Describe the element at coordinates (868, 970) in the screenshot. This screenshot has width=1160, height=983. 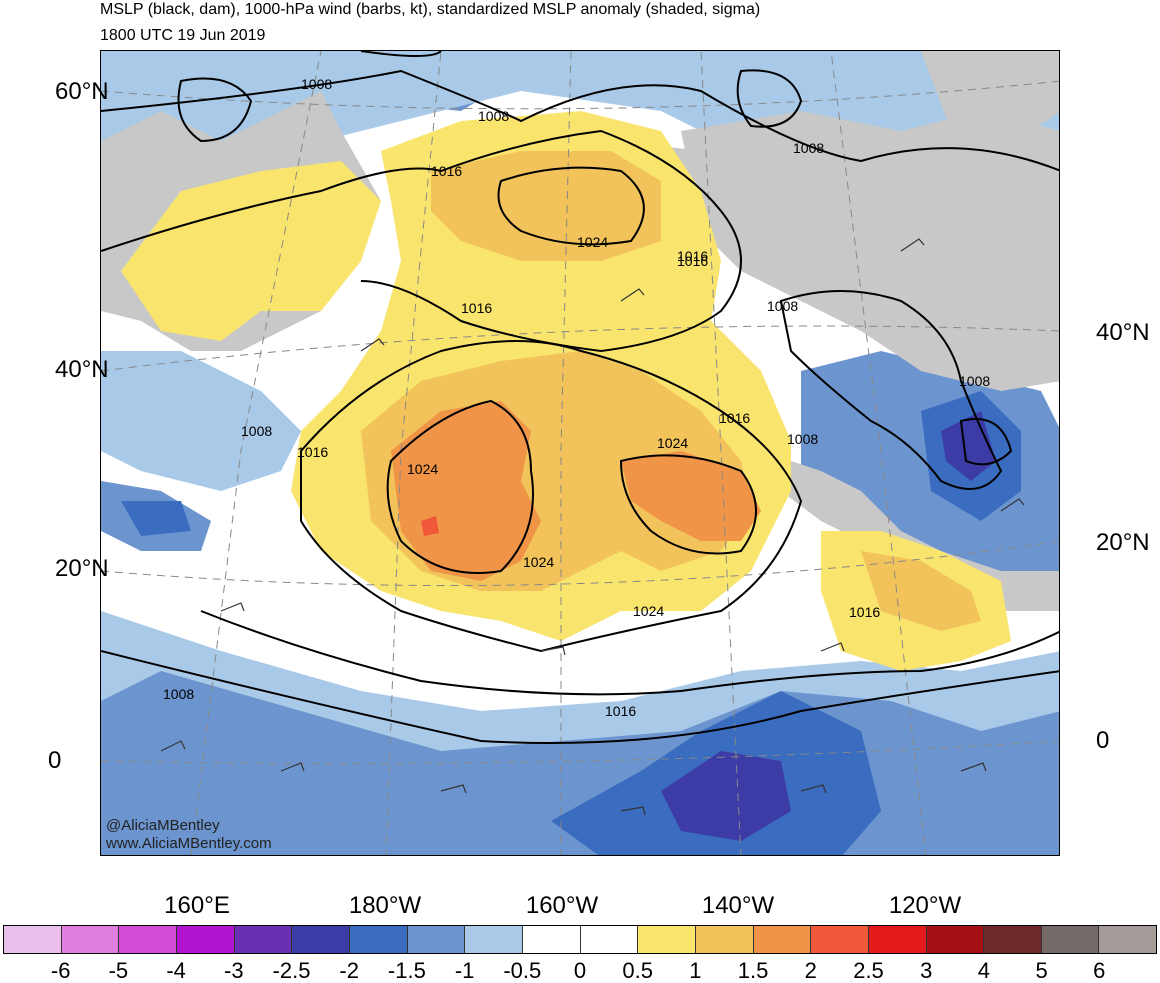
I see `colorbar-tick-label: 2.5` at that location.